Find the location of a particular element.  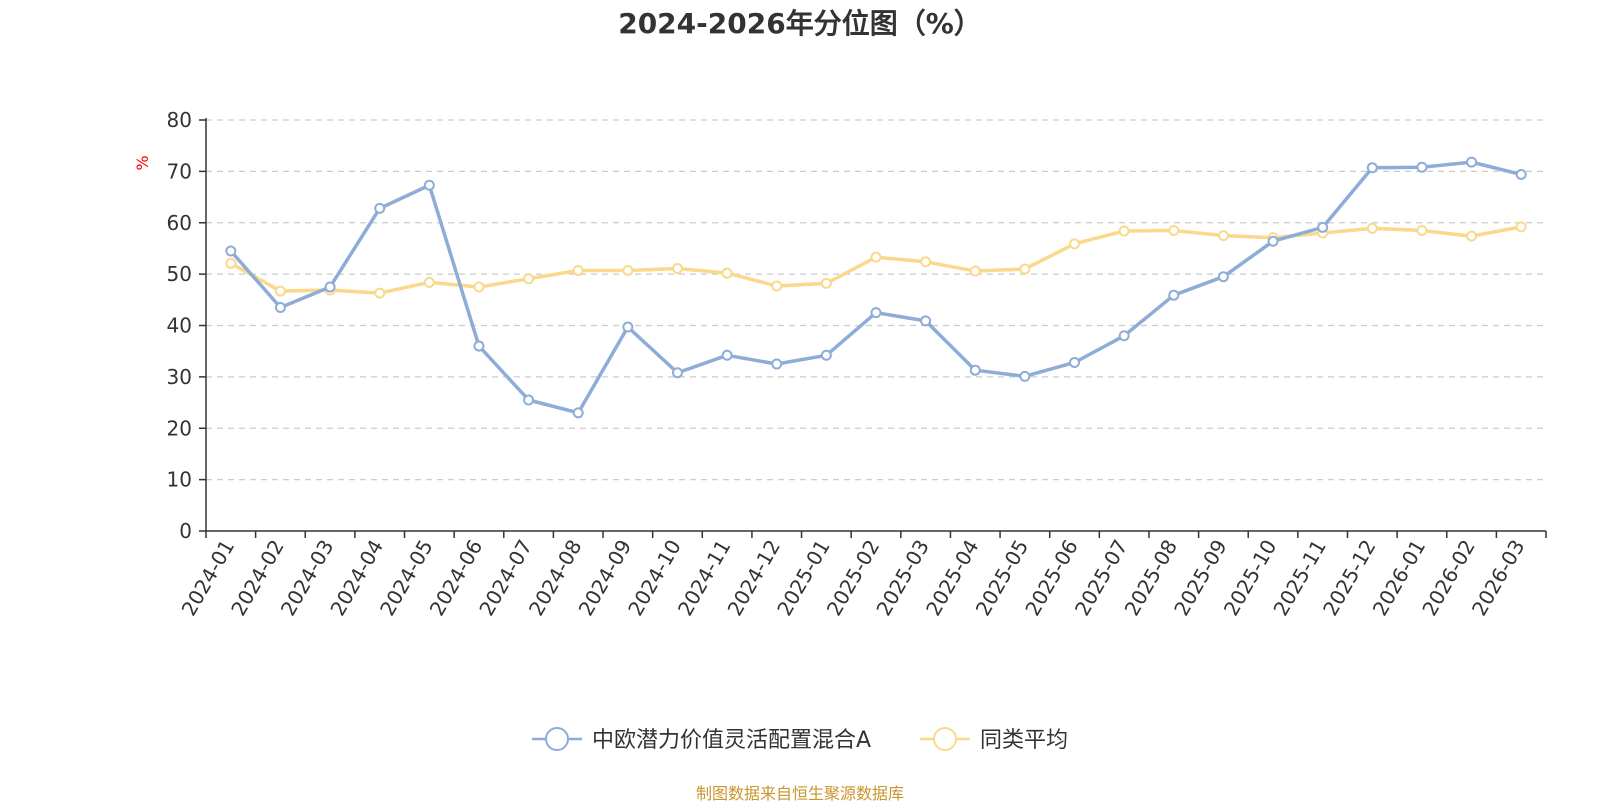

y-tick-label: 80 is located at coordinates (179, 120).